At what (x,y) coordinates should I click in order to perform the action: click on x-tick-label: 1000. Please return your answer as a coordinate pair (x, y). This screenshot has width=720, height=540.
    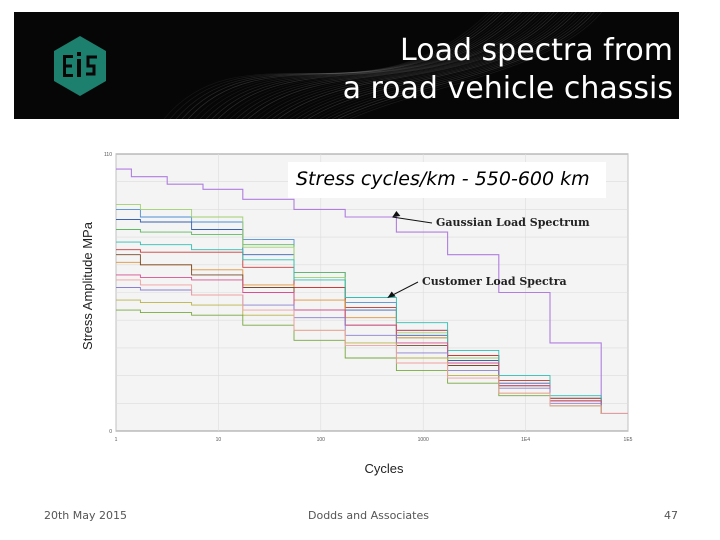
    Looking at the image, I should click on (423, 440).